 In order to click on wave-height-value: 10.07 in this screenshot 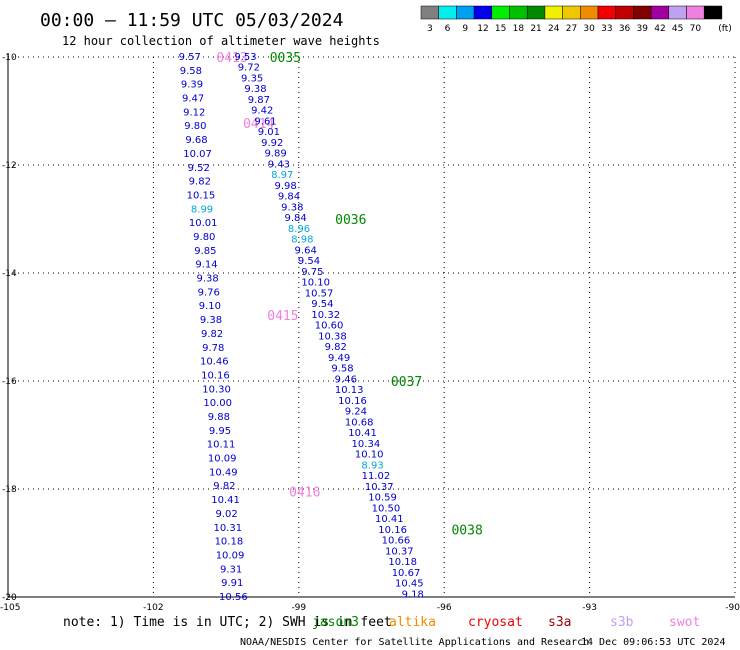, I will do `click(197, 154)`.